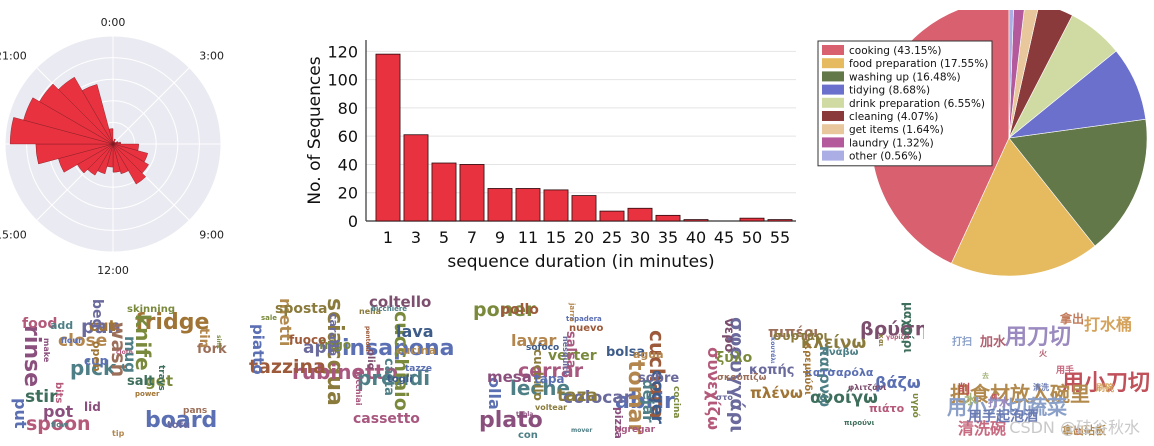 The image size is (1154, 446). Describe the element at coordinates (342, 80) in the screenshot. I see `y-tick-label: 100` at that location.